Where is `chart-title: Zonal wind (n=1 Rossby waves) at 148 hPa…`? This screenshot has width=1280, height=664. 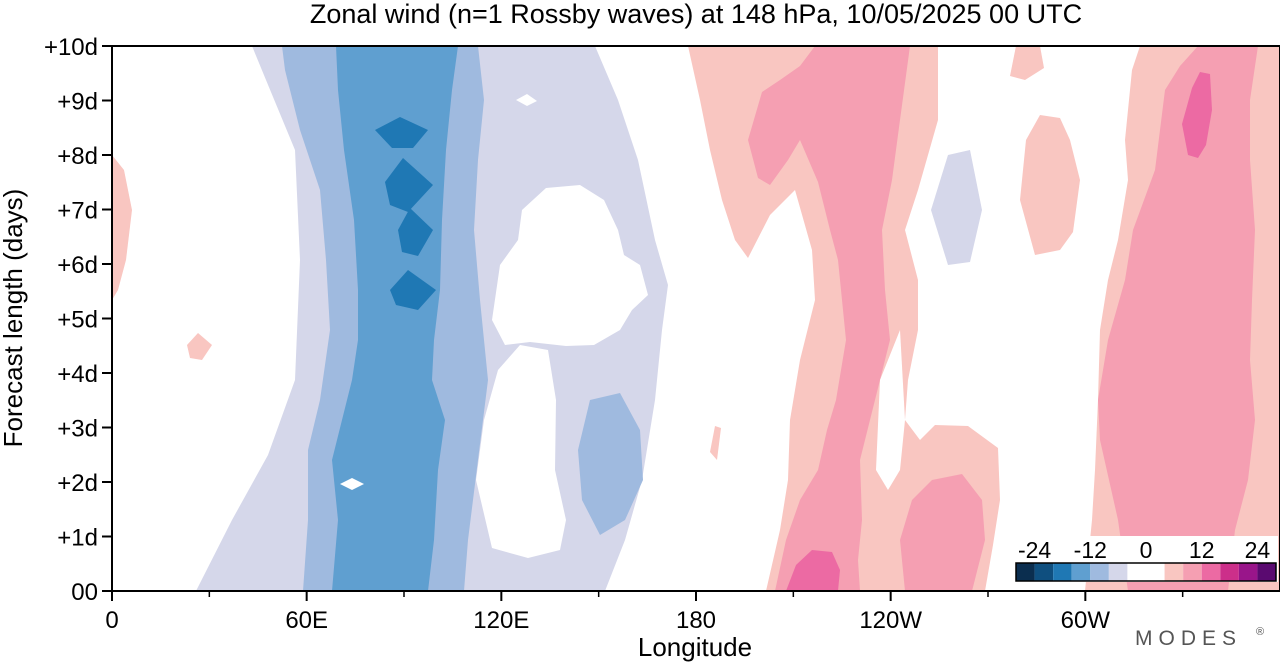 chart-title: Zonal wind (n=1 Rossby waves) at 148 hPa… is located at coordinates (696, 14).